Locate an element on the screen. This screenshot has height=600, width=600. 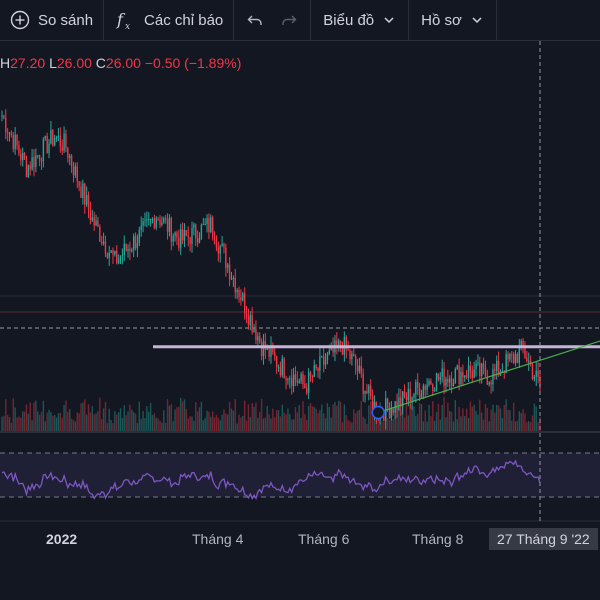
toolbar-divider is located at coordinates (496, 20).